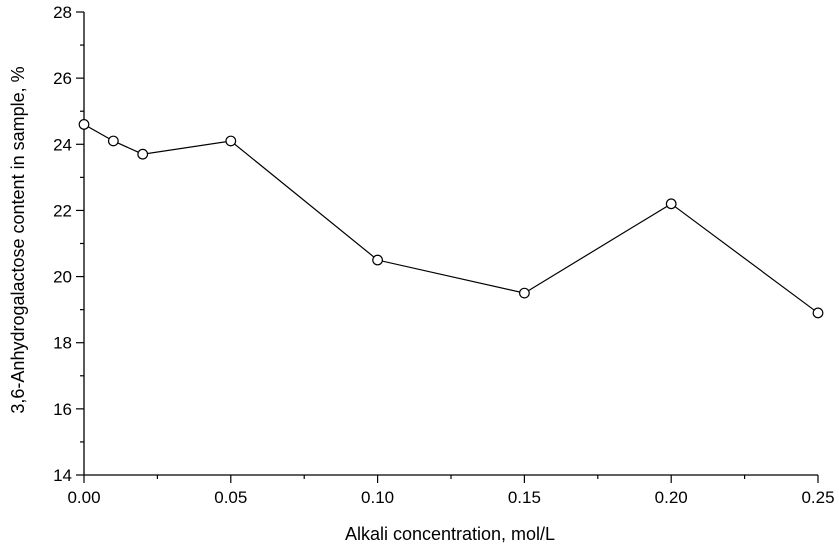  What do you see at coordinates (524, 497) in the screenshot?
I see `x-tick-label: 0.15` at bounding box center [524, 497].